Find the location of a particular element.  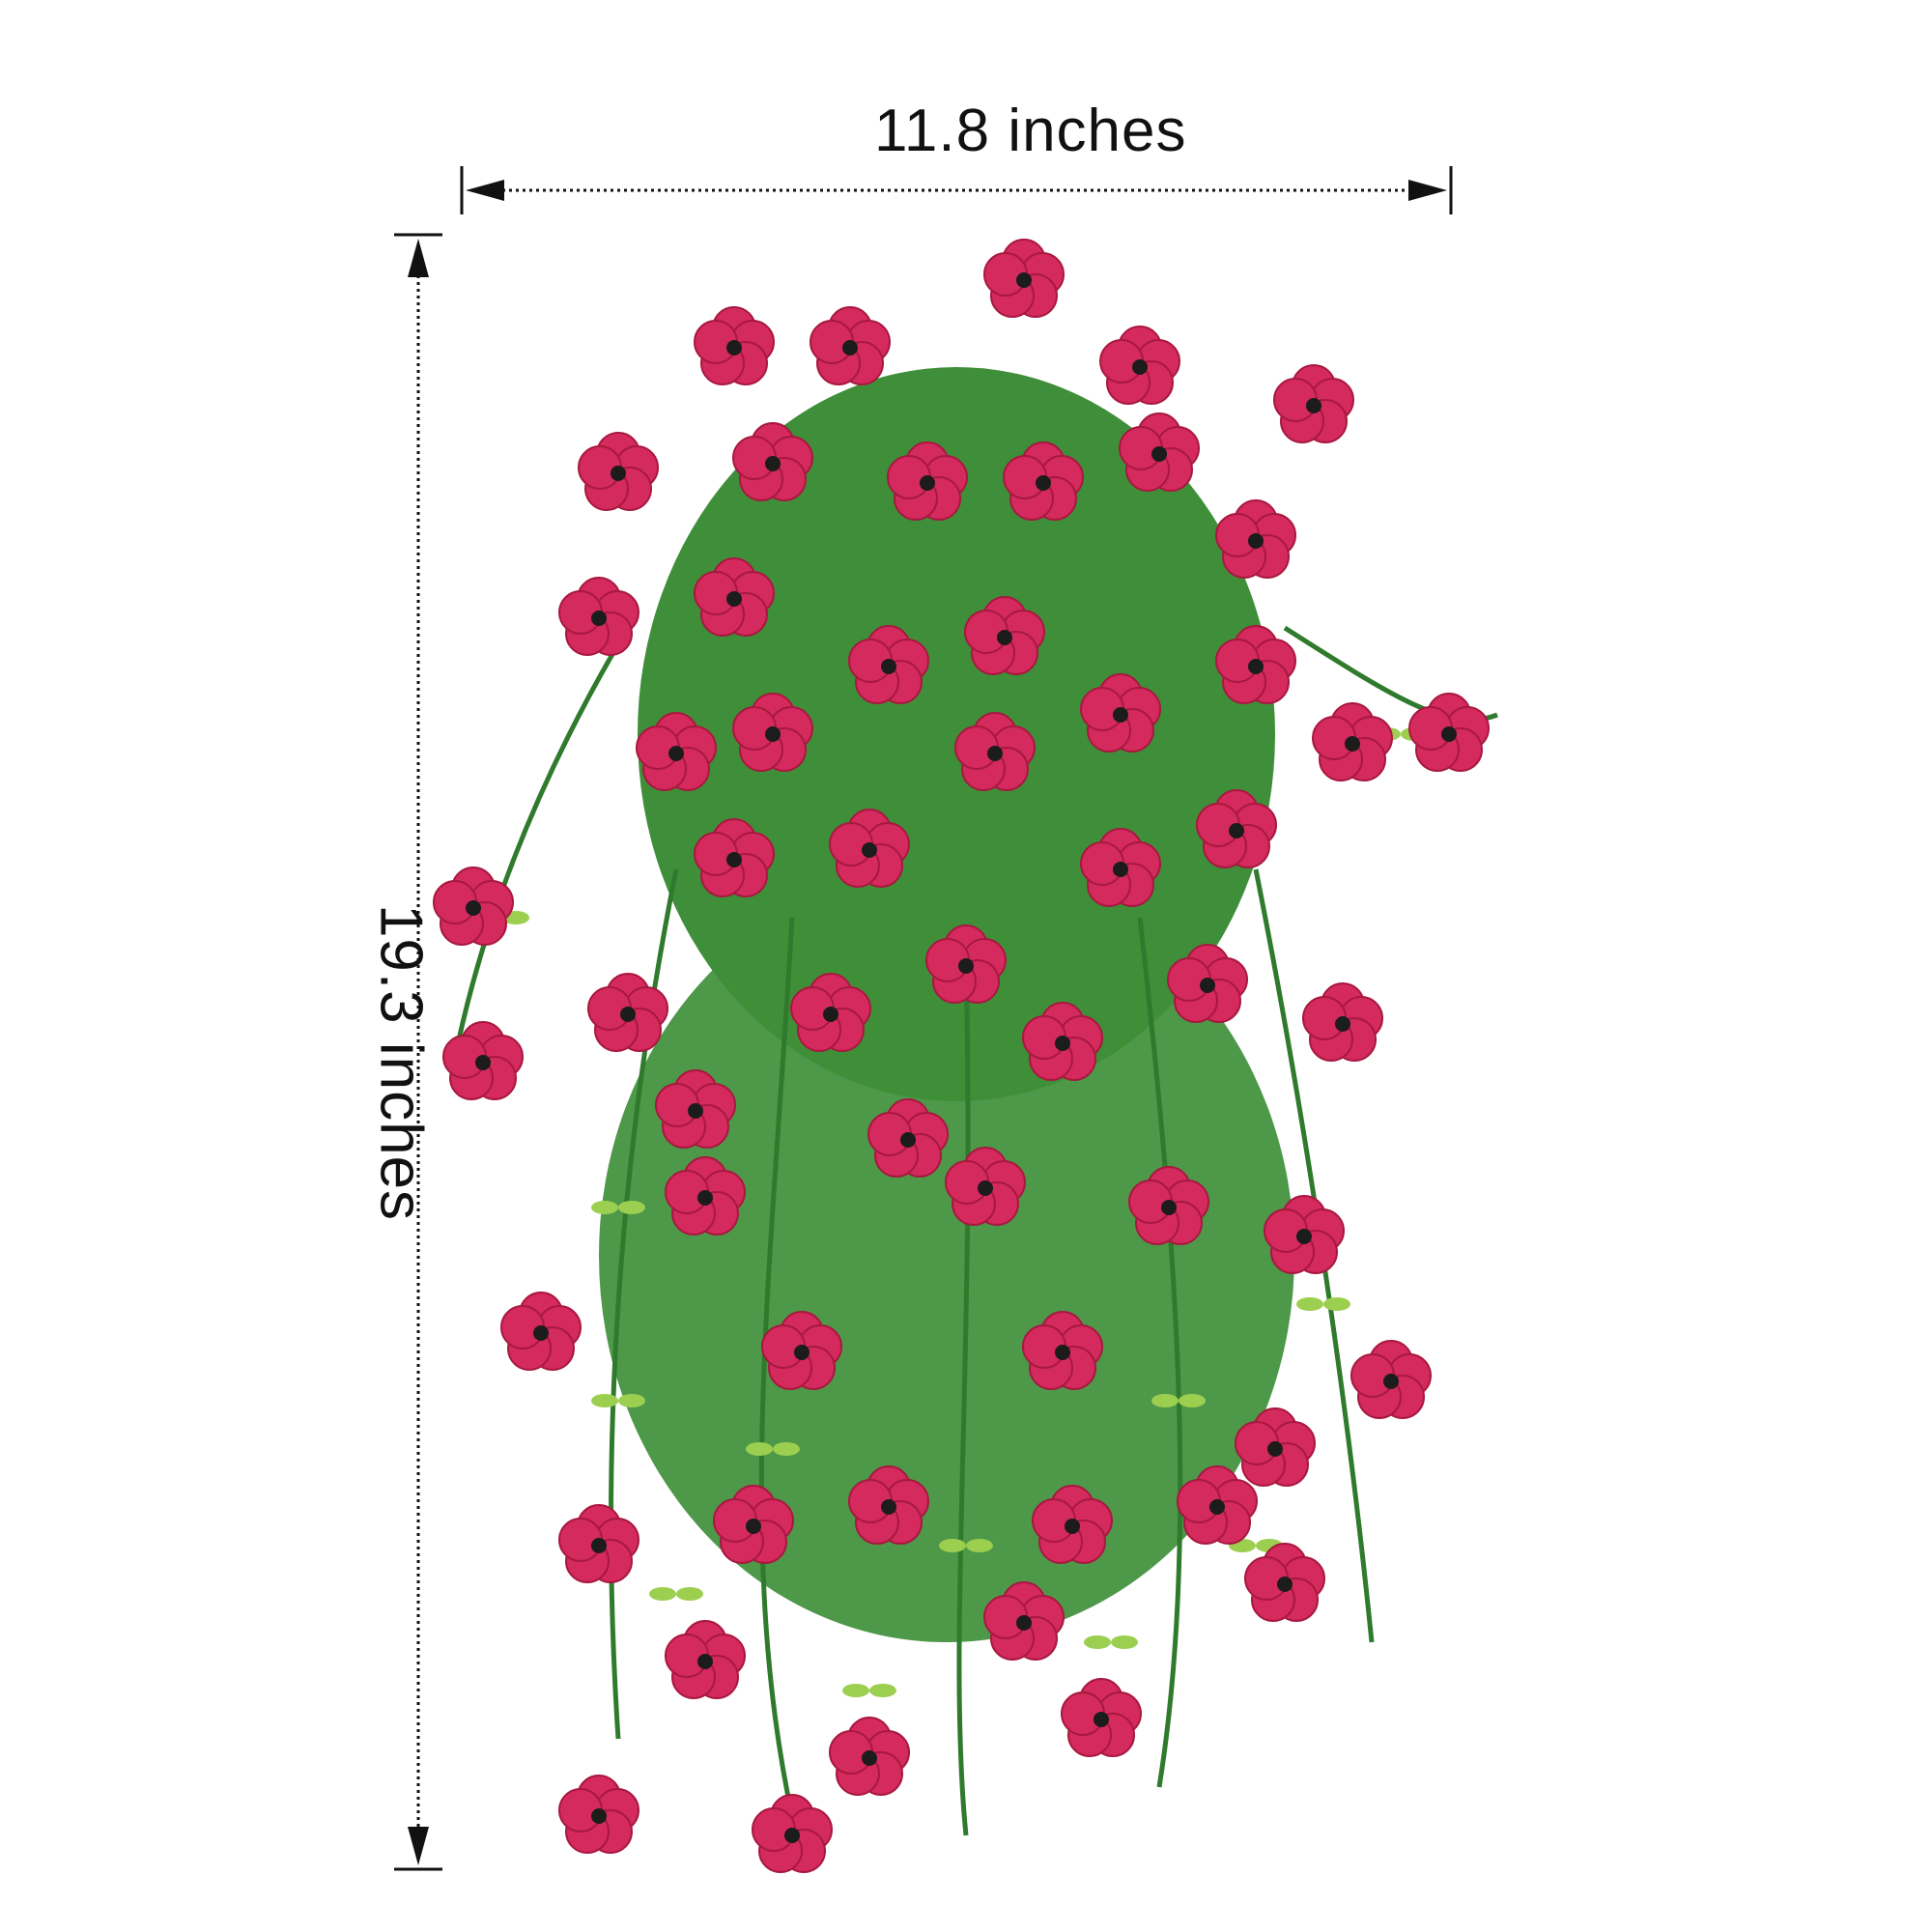

height-dimension-label: 19.3 inches is located at coordinates (401, 1062).